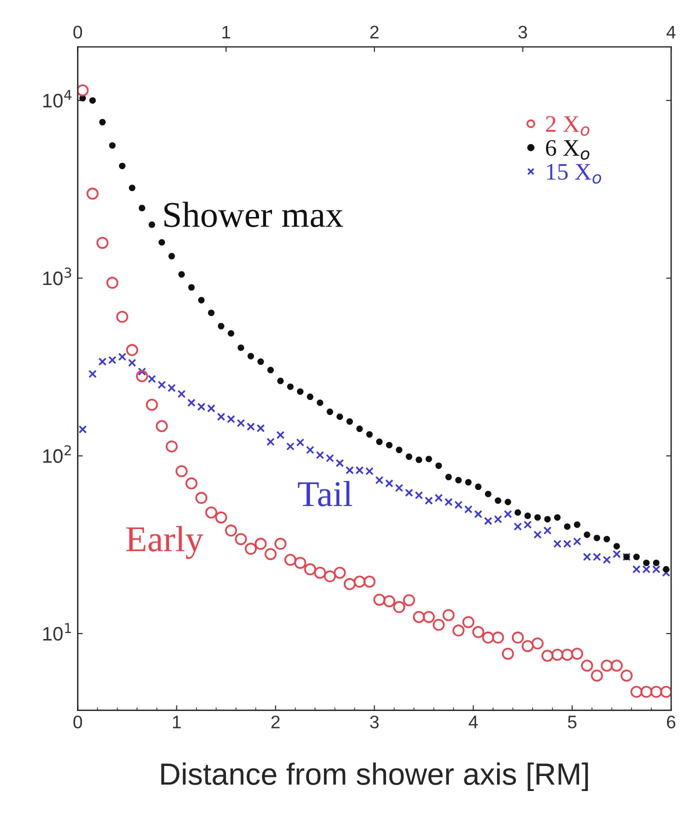 The height and width of the screenshot is (824, 694). What do you see at coordinates (325, 493) in the screenshot?
I see `annotation: Tail` at bounding box center [325, 493].